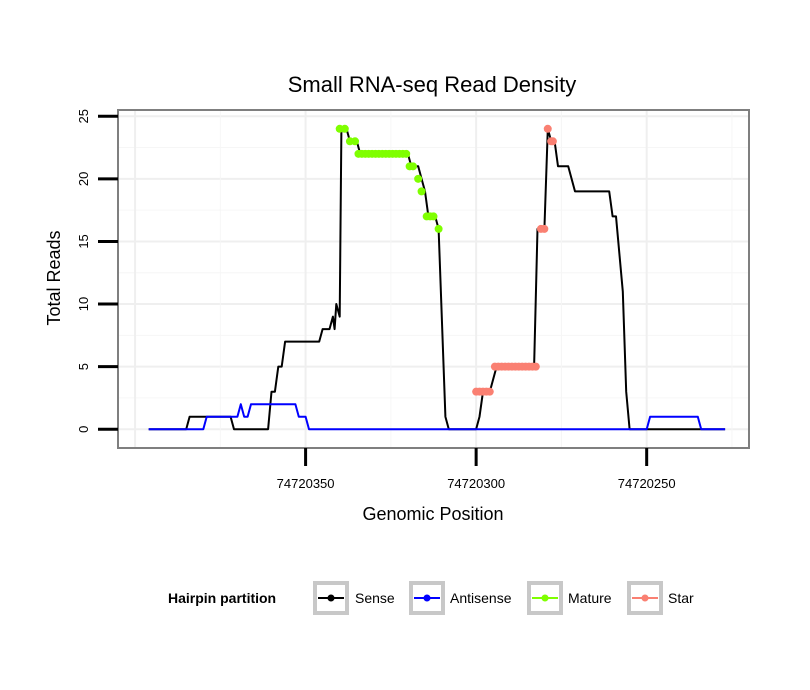 The height and width of the screenshot is (690, 810). I want to click on x-tick-label: 74720350, so click(306, 483).